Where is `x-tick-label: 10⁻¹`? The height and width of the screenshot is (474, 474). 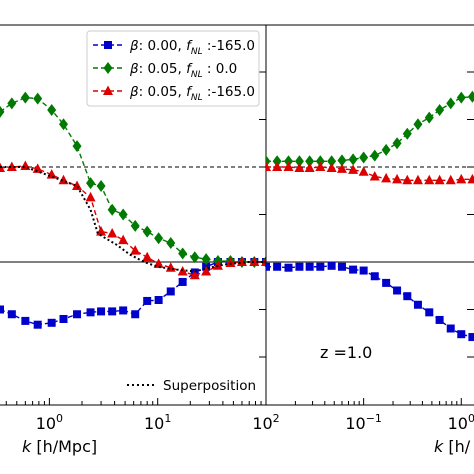
x-tick-label: 10⁻¹ is located at coordinates (363, 422).